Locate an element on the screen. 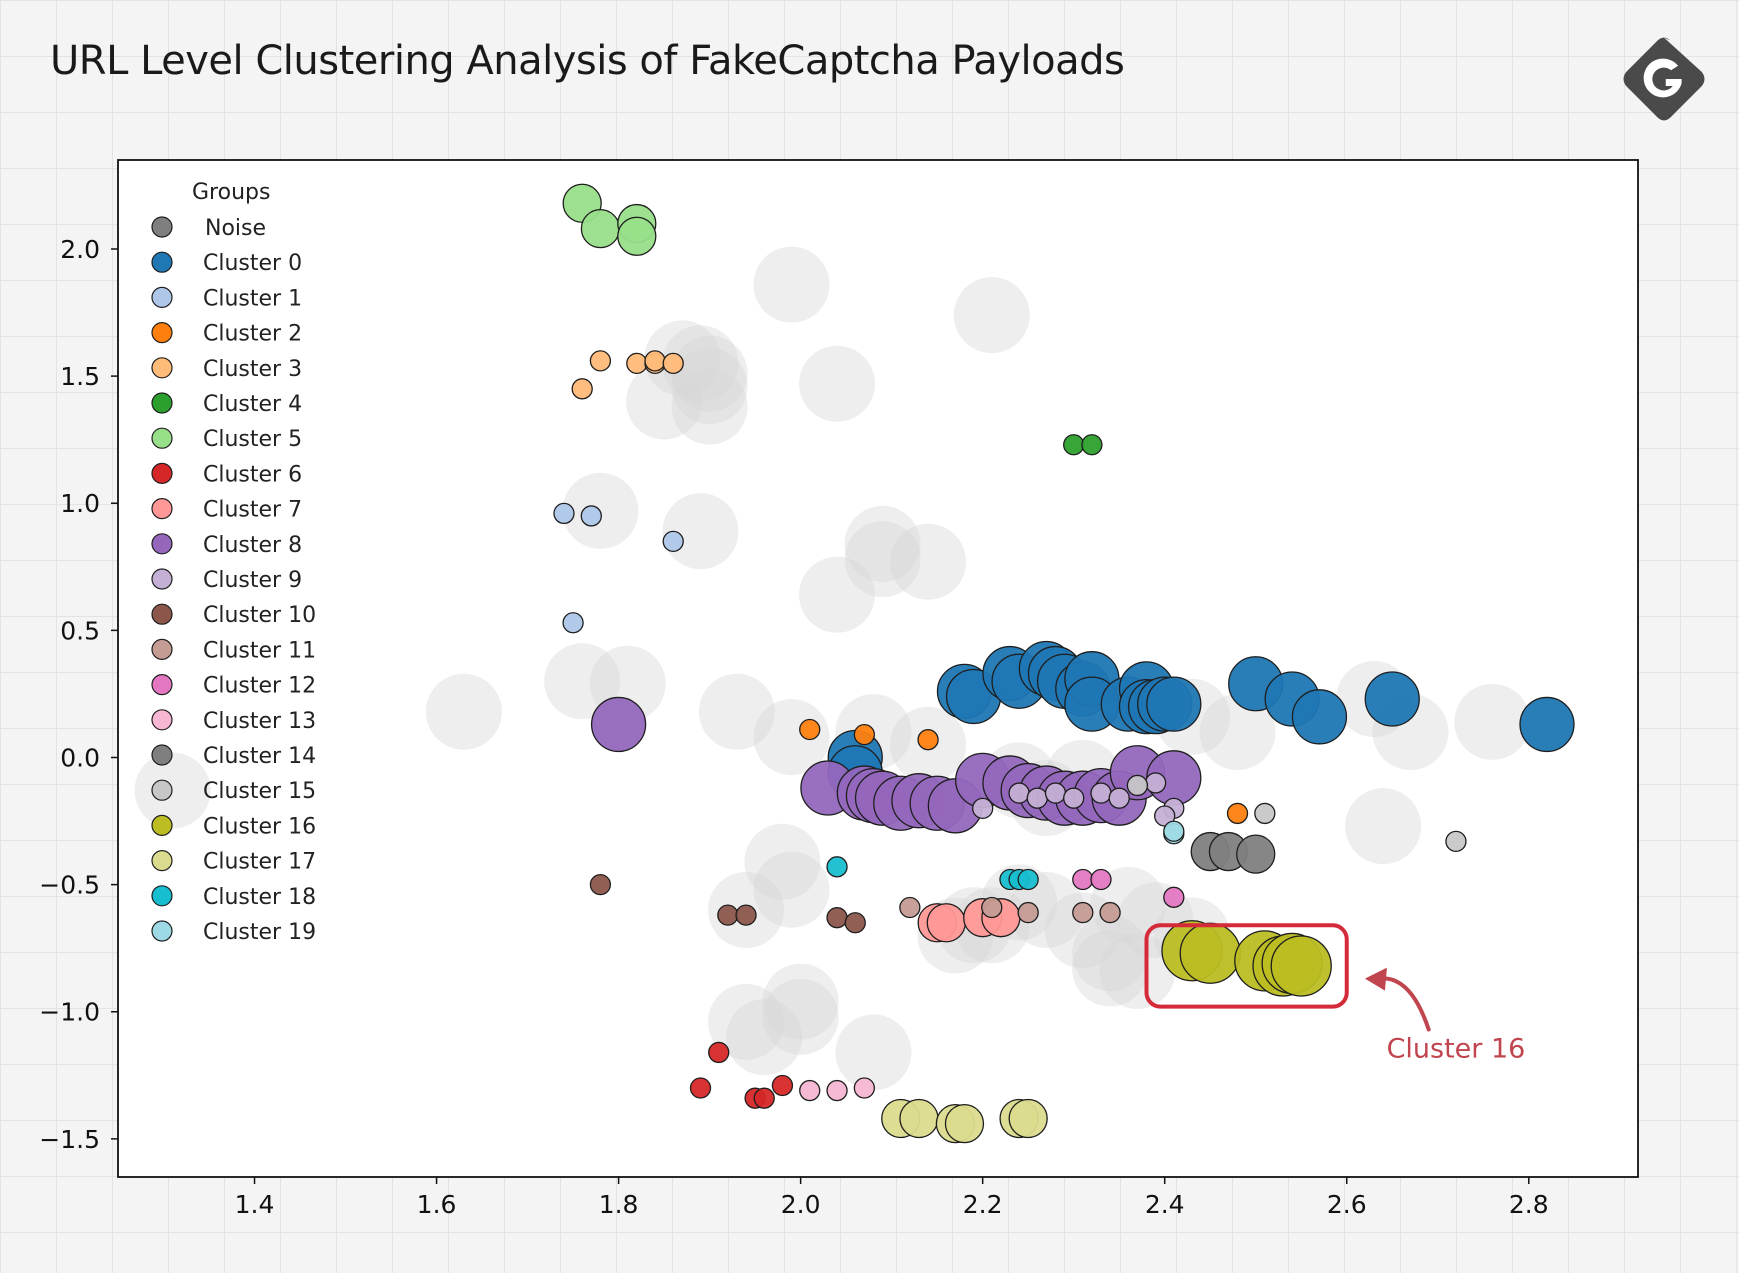  y-tick-label: −0.5 is located at coordinates (69, 885).